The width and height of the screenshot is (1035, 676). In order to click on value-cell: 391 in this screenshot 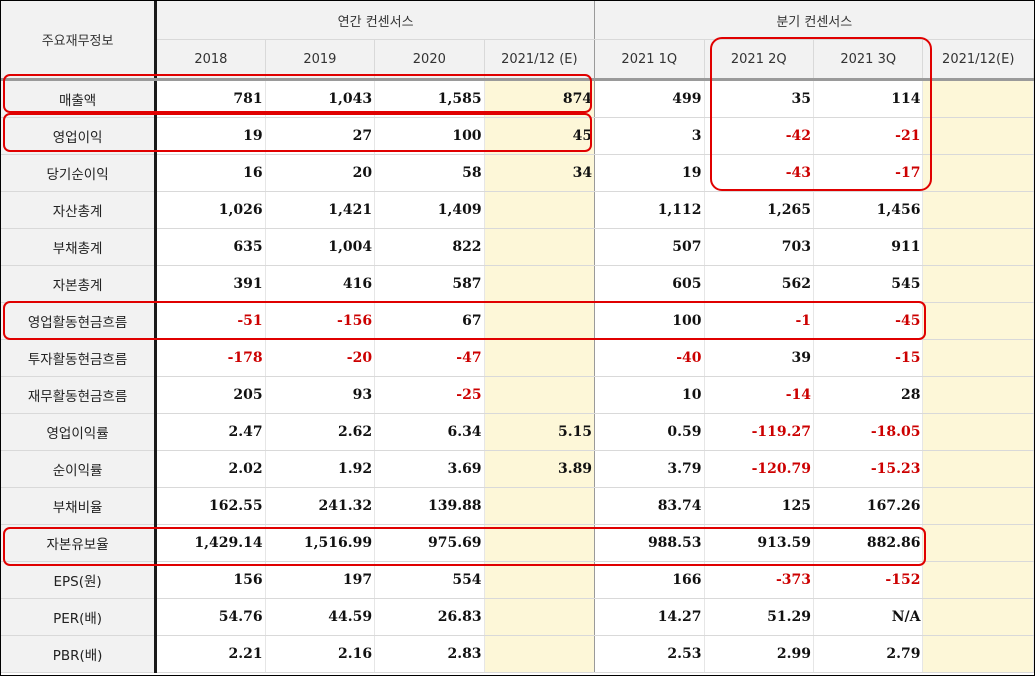, I will do `click(210, 284)`.